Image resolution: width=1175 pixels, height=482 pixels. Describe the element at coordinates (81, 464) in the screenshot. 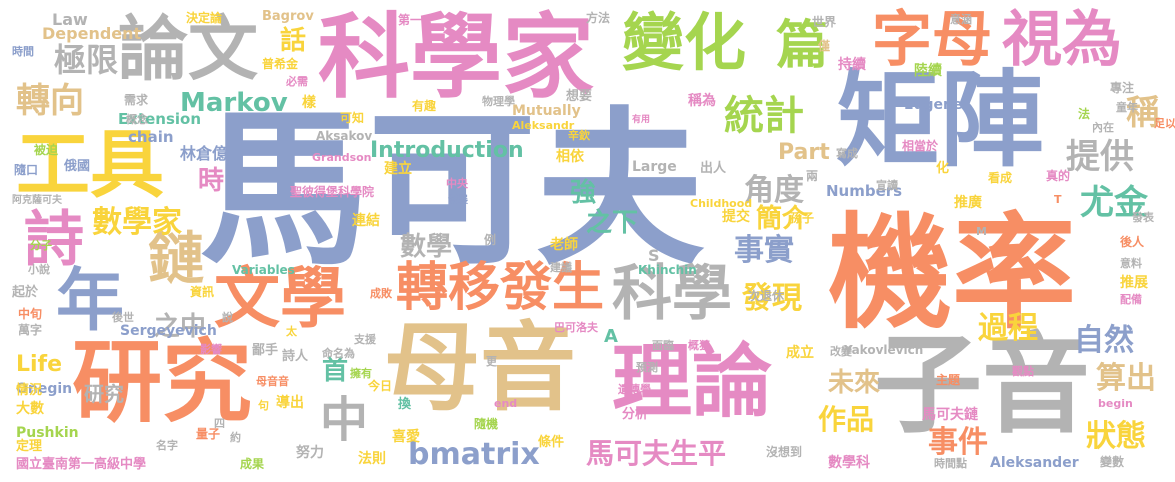

I see `word: 國立臺南第一高級中學` at that location.